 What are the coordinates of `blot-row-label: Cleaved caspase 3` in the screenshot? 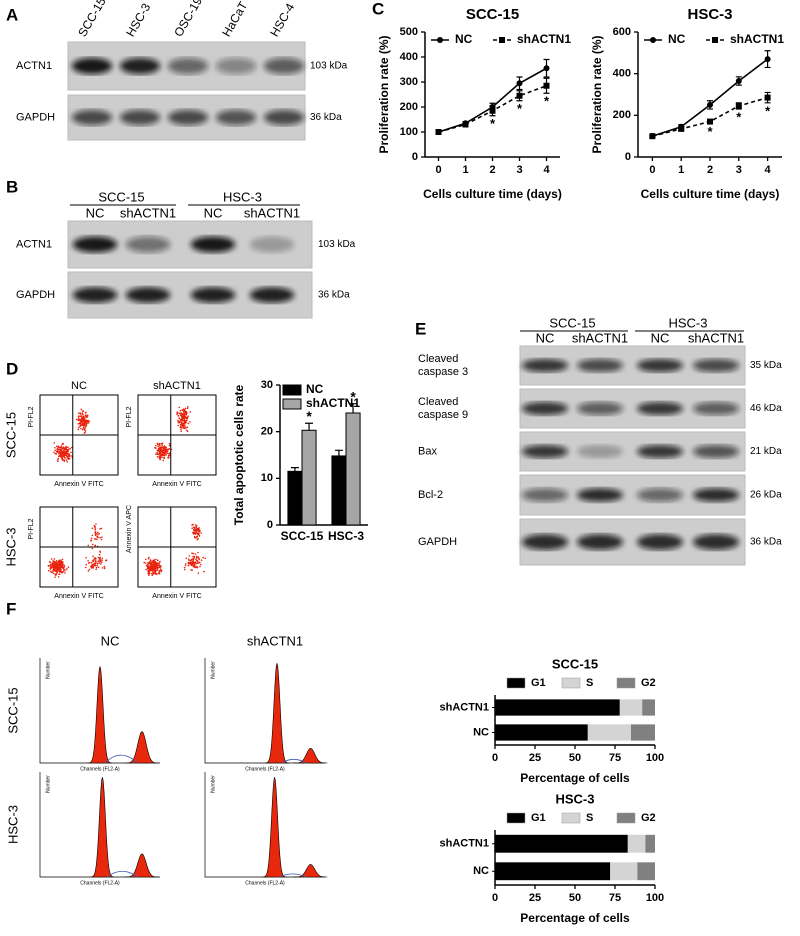 It's located at (443, 365).